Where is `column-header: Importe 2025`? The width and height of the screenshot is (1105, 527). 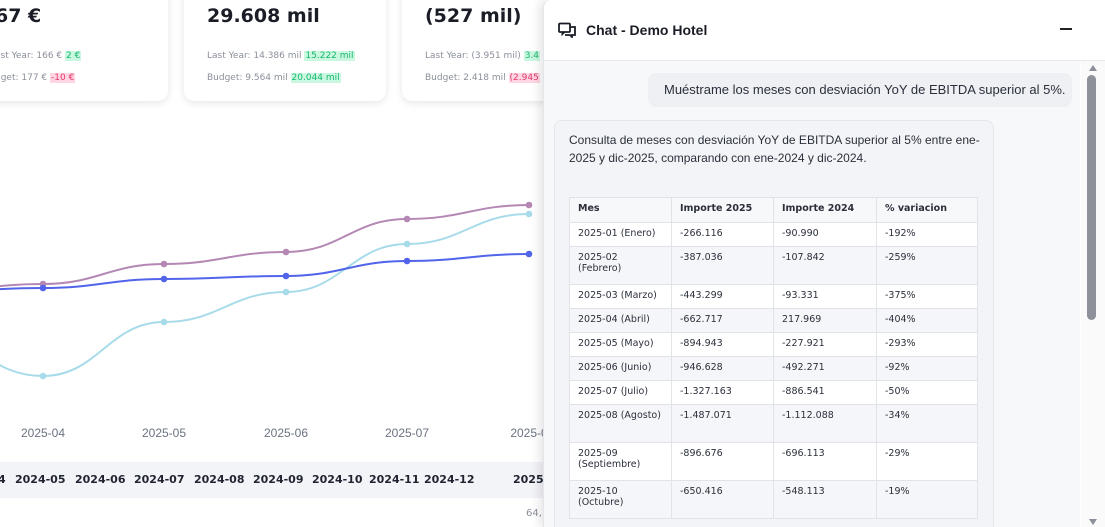
column-header: Importe 2025 is located at coordinates (722, 210).